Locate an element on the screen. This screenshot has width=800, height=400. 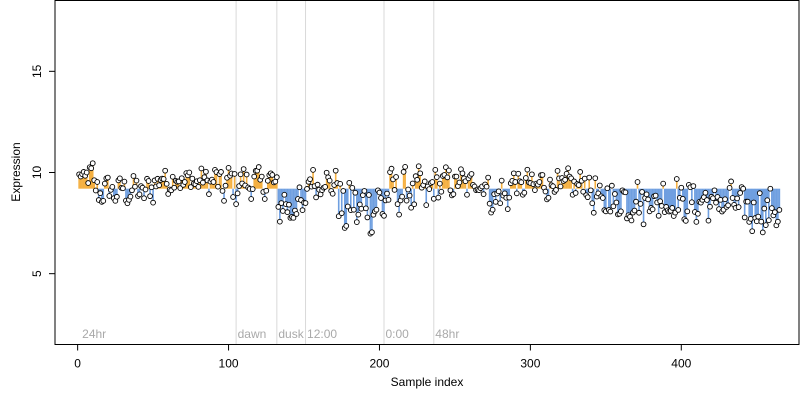
y-tick-label-1: 10 is located at coordinates (37, 173).